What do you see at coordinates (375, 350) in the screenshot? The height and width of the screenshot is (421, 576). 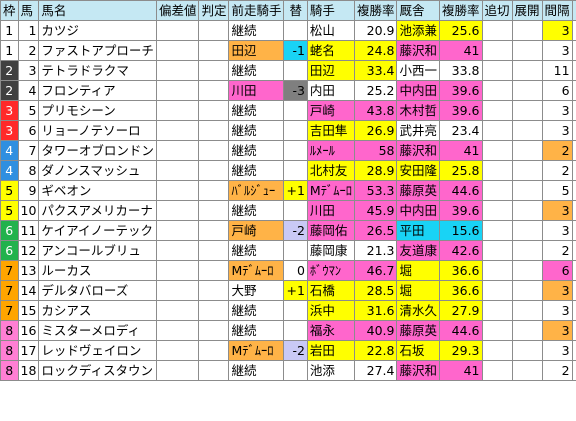 I see `jockey-rate-cell: 22.8` at bounding box center [375, 350].